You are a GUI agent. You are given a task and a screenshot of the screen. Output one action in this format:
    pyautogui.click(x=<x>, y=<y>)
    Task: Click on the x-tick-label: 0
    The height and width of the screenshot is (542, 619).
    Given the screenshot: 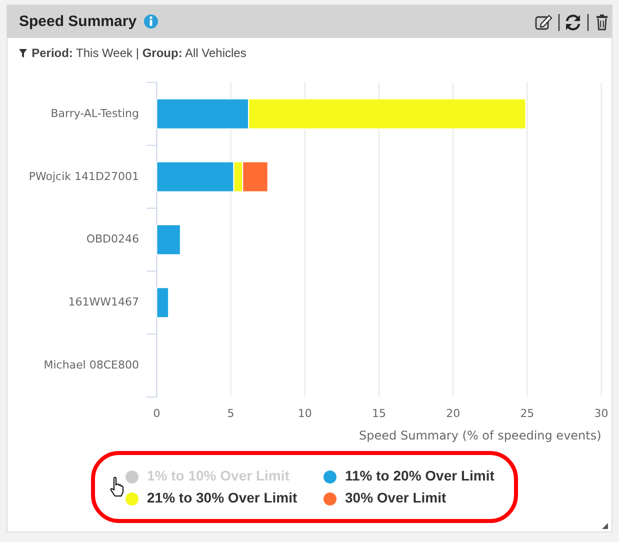 What is the action you would take?
    pyautogui.click(x=156, y=413)
    